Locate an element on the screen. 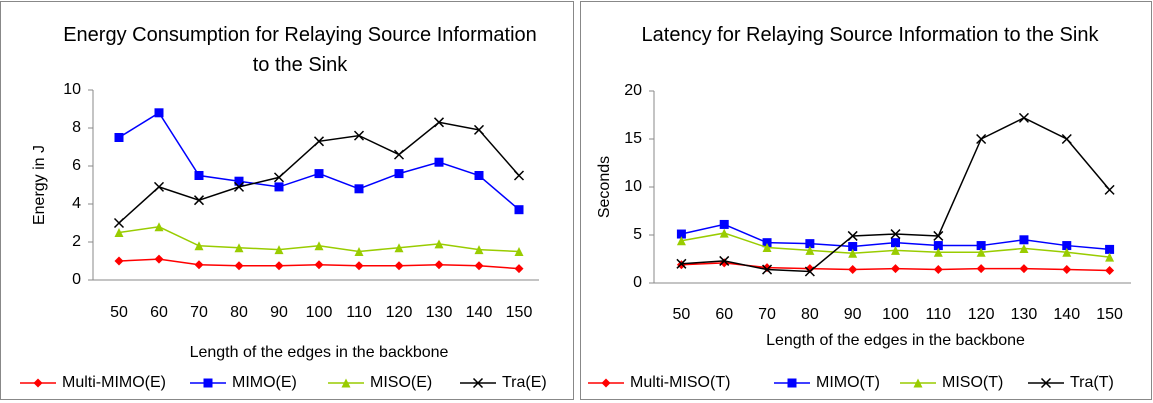 This screenshot has width=1153, height=403. x-tick-label: 150 is located at coordinates (1109, 314).